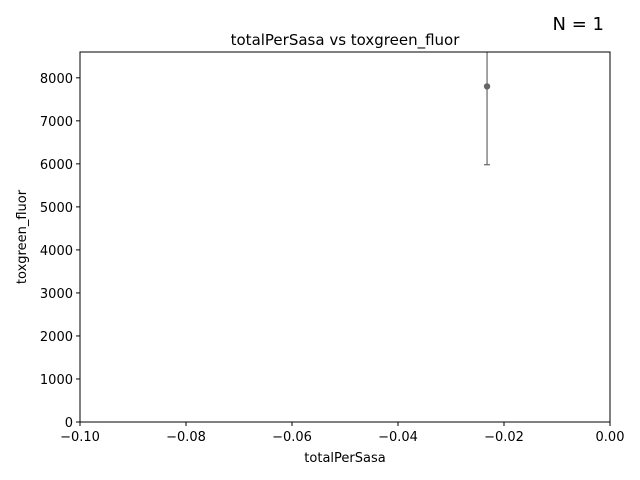 This screenshot has width=640, height=480. Describe the element at coordinates (56, 251) in the screenshot. I see `y-tick-label: 4000` at that location.